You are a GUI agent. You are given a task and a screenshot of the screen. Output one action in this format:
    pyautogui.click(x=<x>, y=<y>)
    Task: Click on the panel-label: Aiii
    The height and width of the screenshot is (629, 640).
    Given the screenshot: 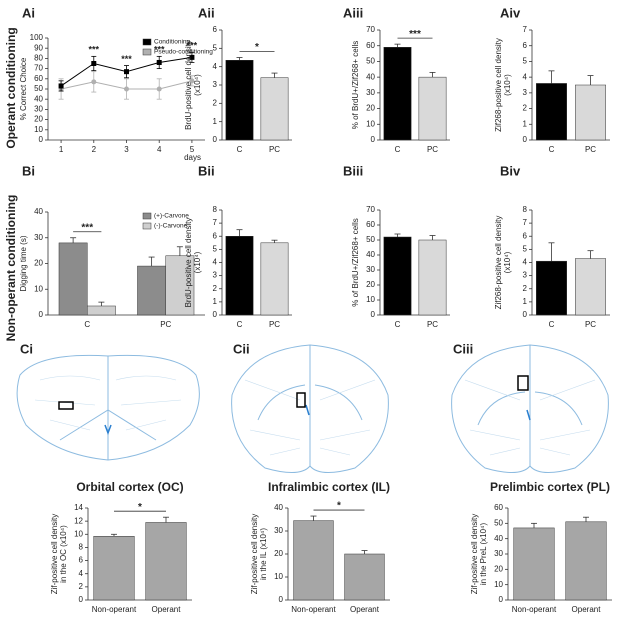 What is the action you would take?
    pyautogui.click(x=353, y=12)
    